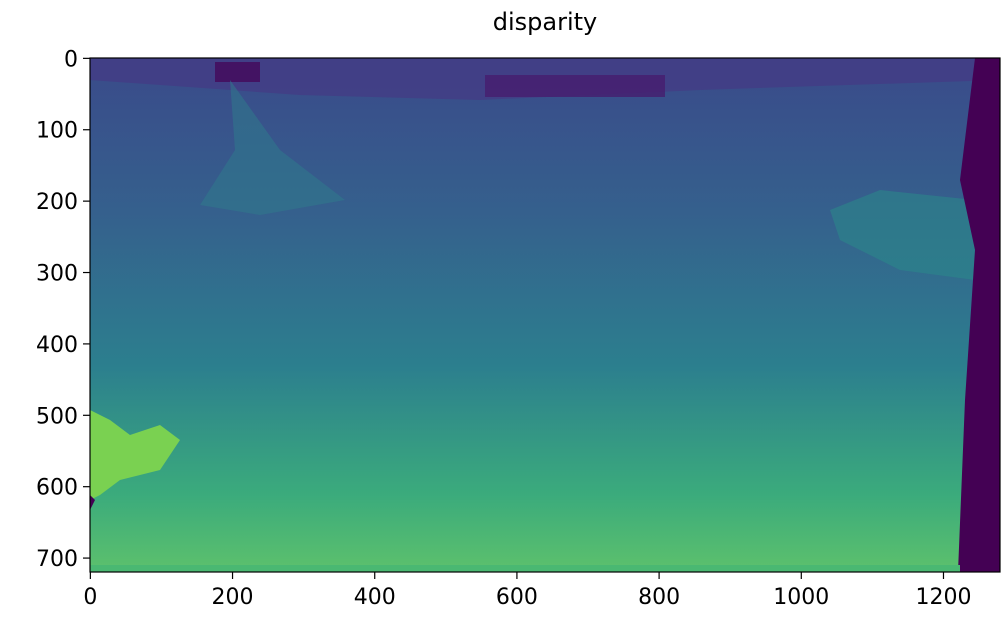  I want to click on y-tick-label: 700, so click(57, 559).